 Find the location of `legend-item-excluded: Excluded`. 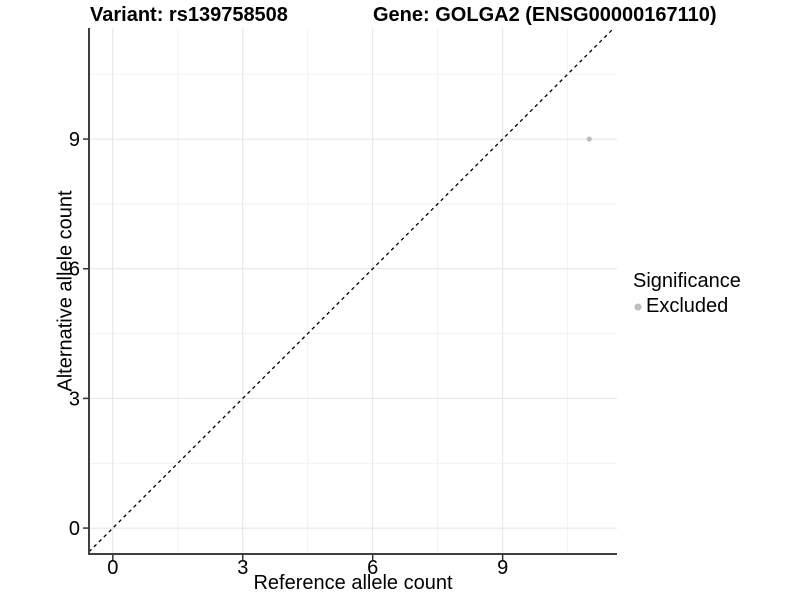

legend-item-excluded: Excluded is located at coordinates (685, 306).